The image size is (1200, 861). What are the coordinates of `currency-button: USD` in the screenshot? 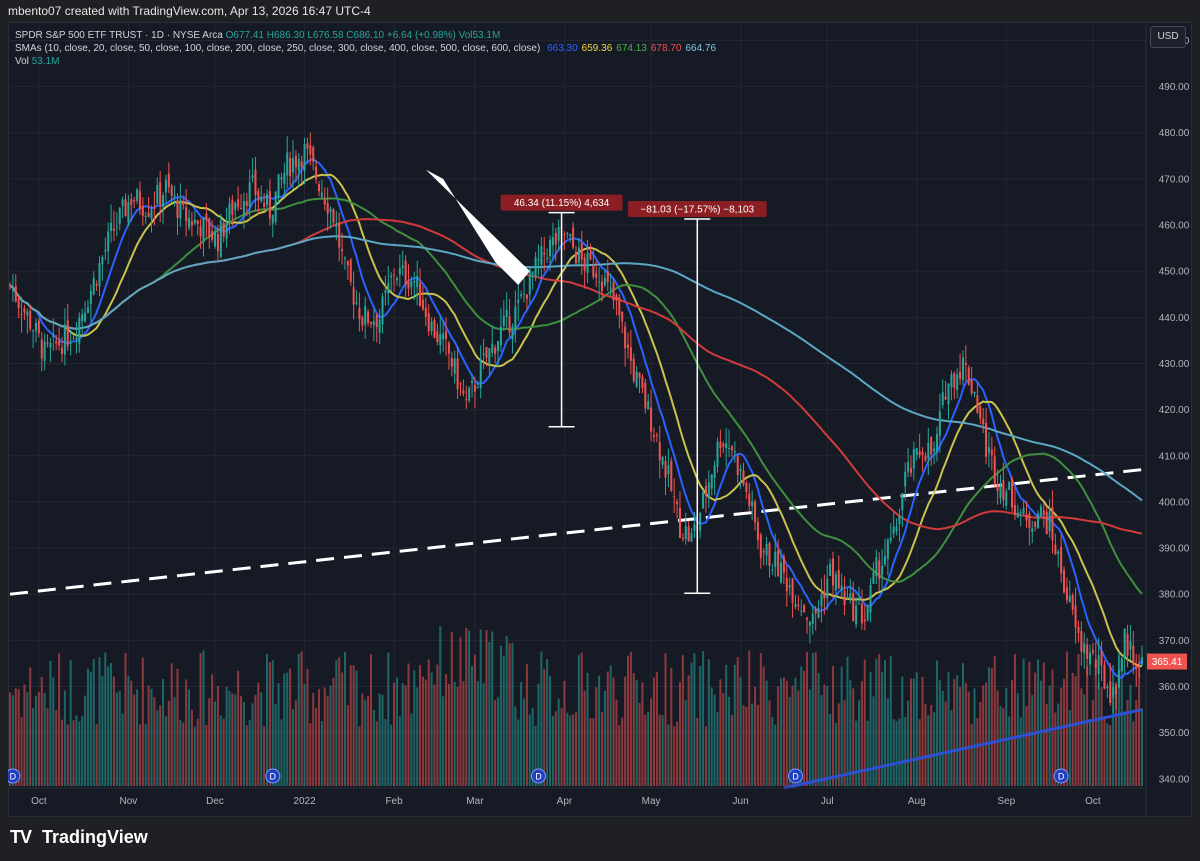 It's located at (1168, 37).